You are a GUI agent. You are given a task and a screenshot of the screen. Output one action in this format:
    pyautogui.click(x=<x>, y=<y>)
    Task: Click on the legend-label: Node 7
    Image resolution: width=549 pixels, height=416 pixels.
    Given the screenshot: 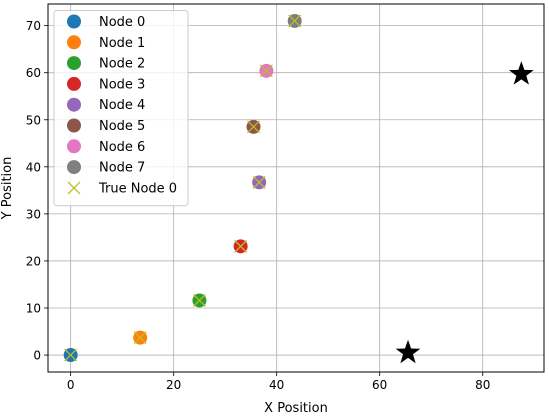 What is the action you would take?
    pyautogui.click(x=122, y=168)
    